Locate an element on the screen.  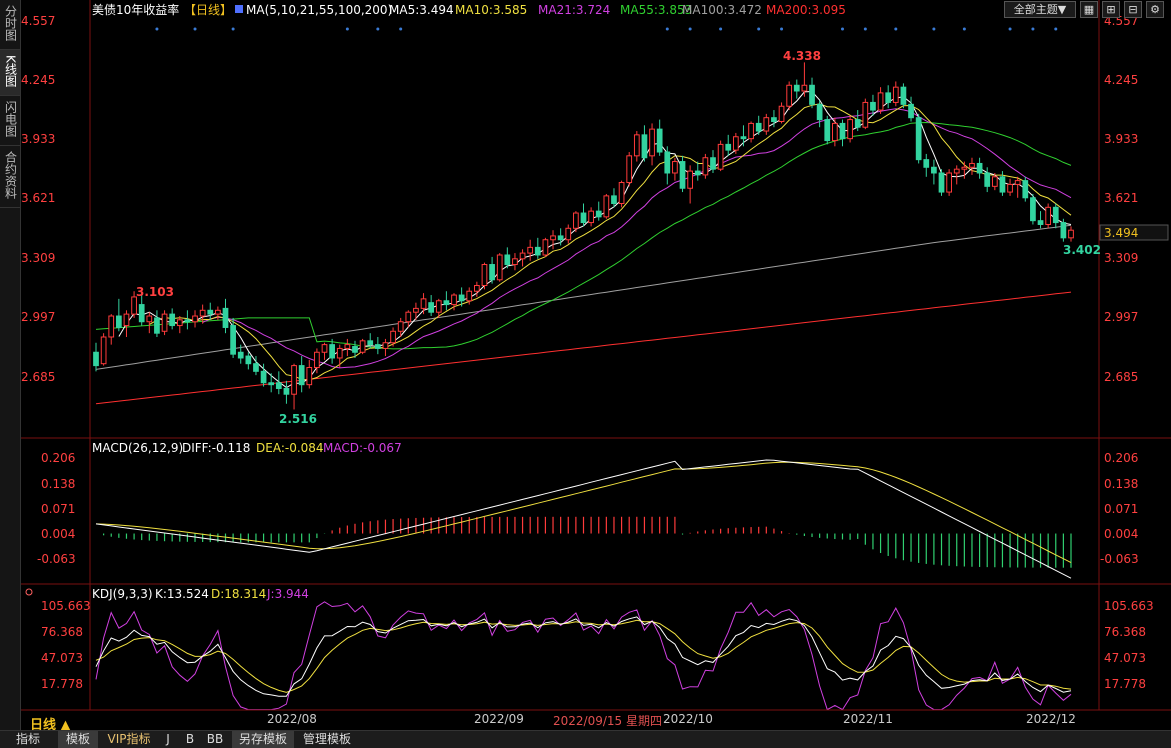
tab-bb: BB is located at coordinates (215, 739).